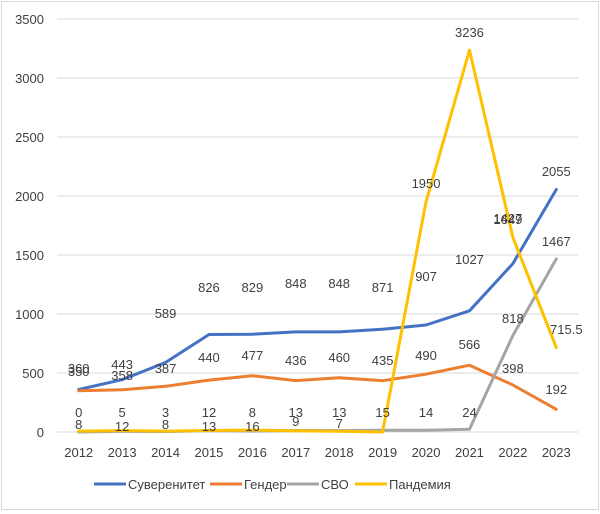 This screenshot has width=600, height=514. Describe the element at coordinates (566, 329) in the screenshot. I see `data-label: 715.5` at that location.